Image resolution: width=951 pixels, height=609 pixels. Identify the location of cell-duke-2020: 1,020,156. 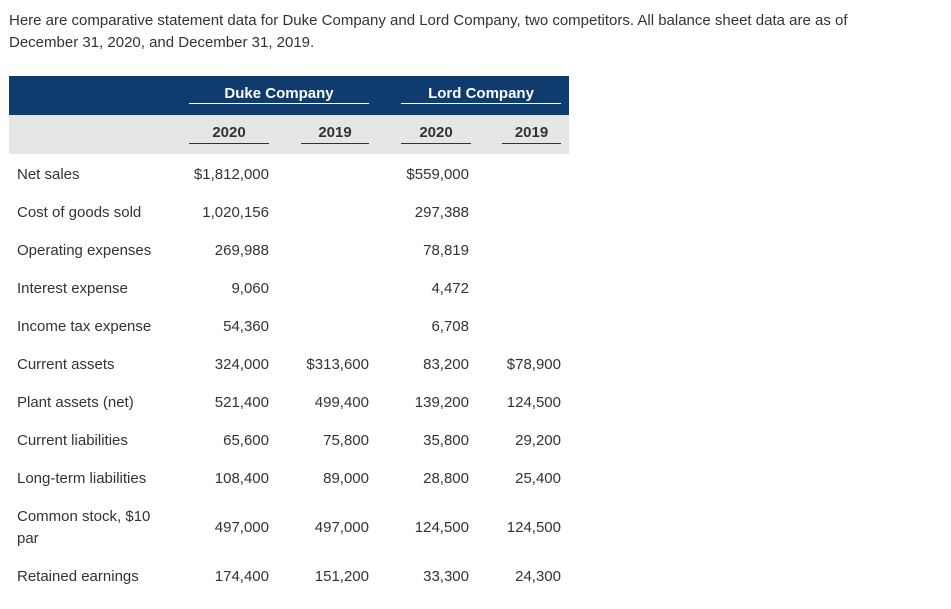
(235, 212).